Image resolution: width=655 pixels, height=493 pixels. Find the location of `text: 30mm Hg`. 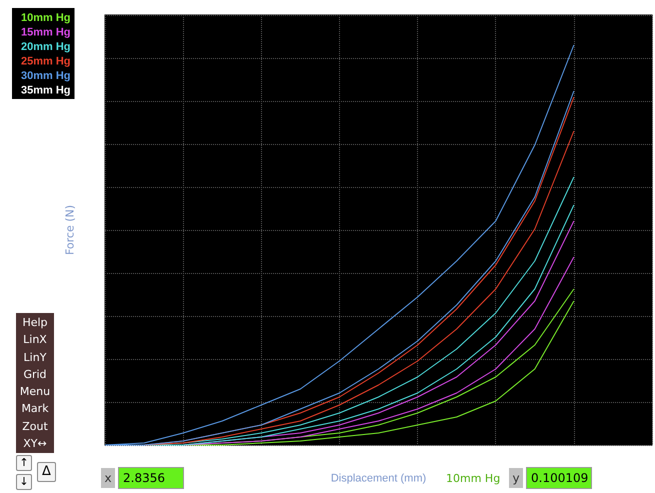

text: 30mm Hg is located at coordinates (46, 76).